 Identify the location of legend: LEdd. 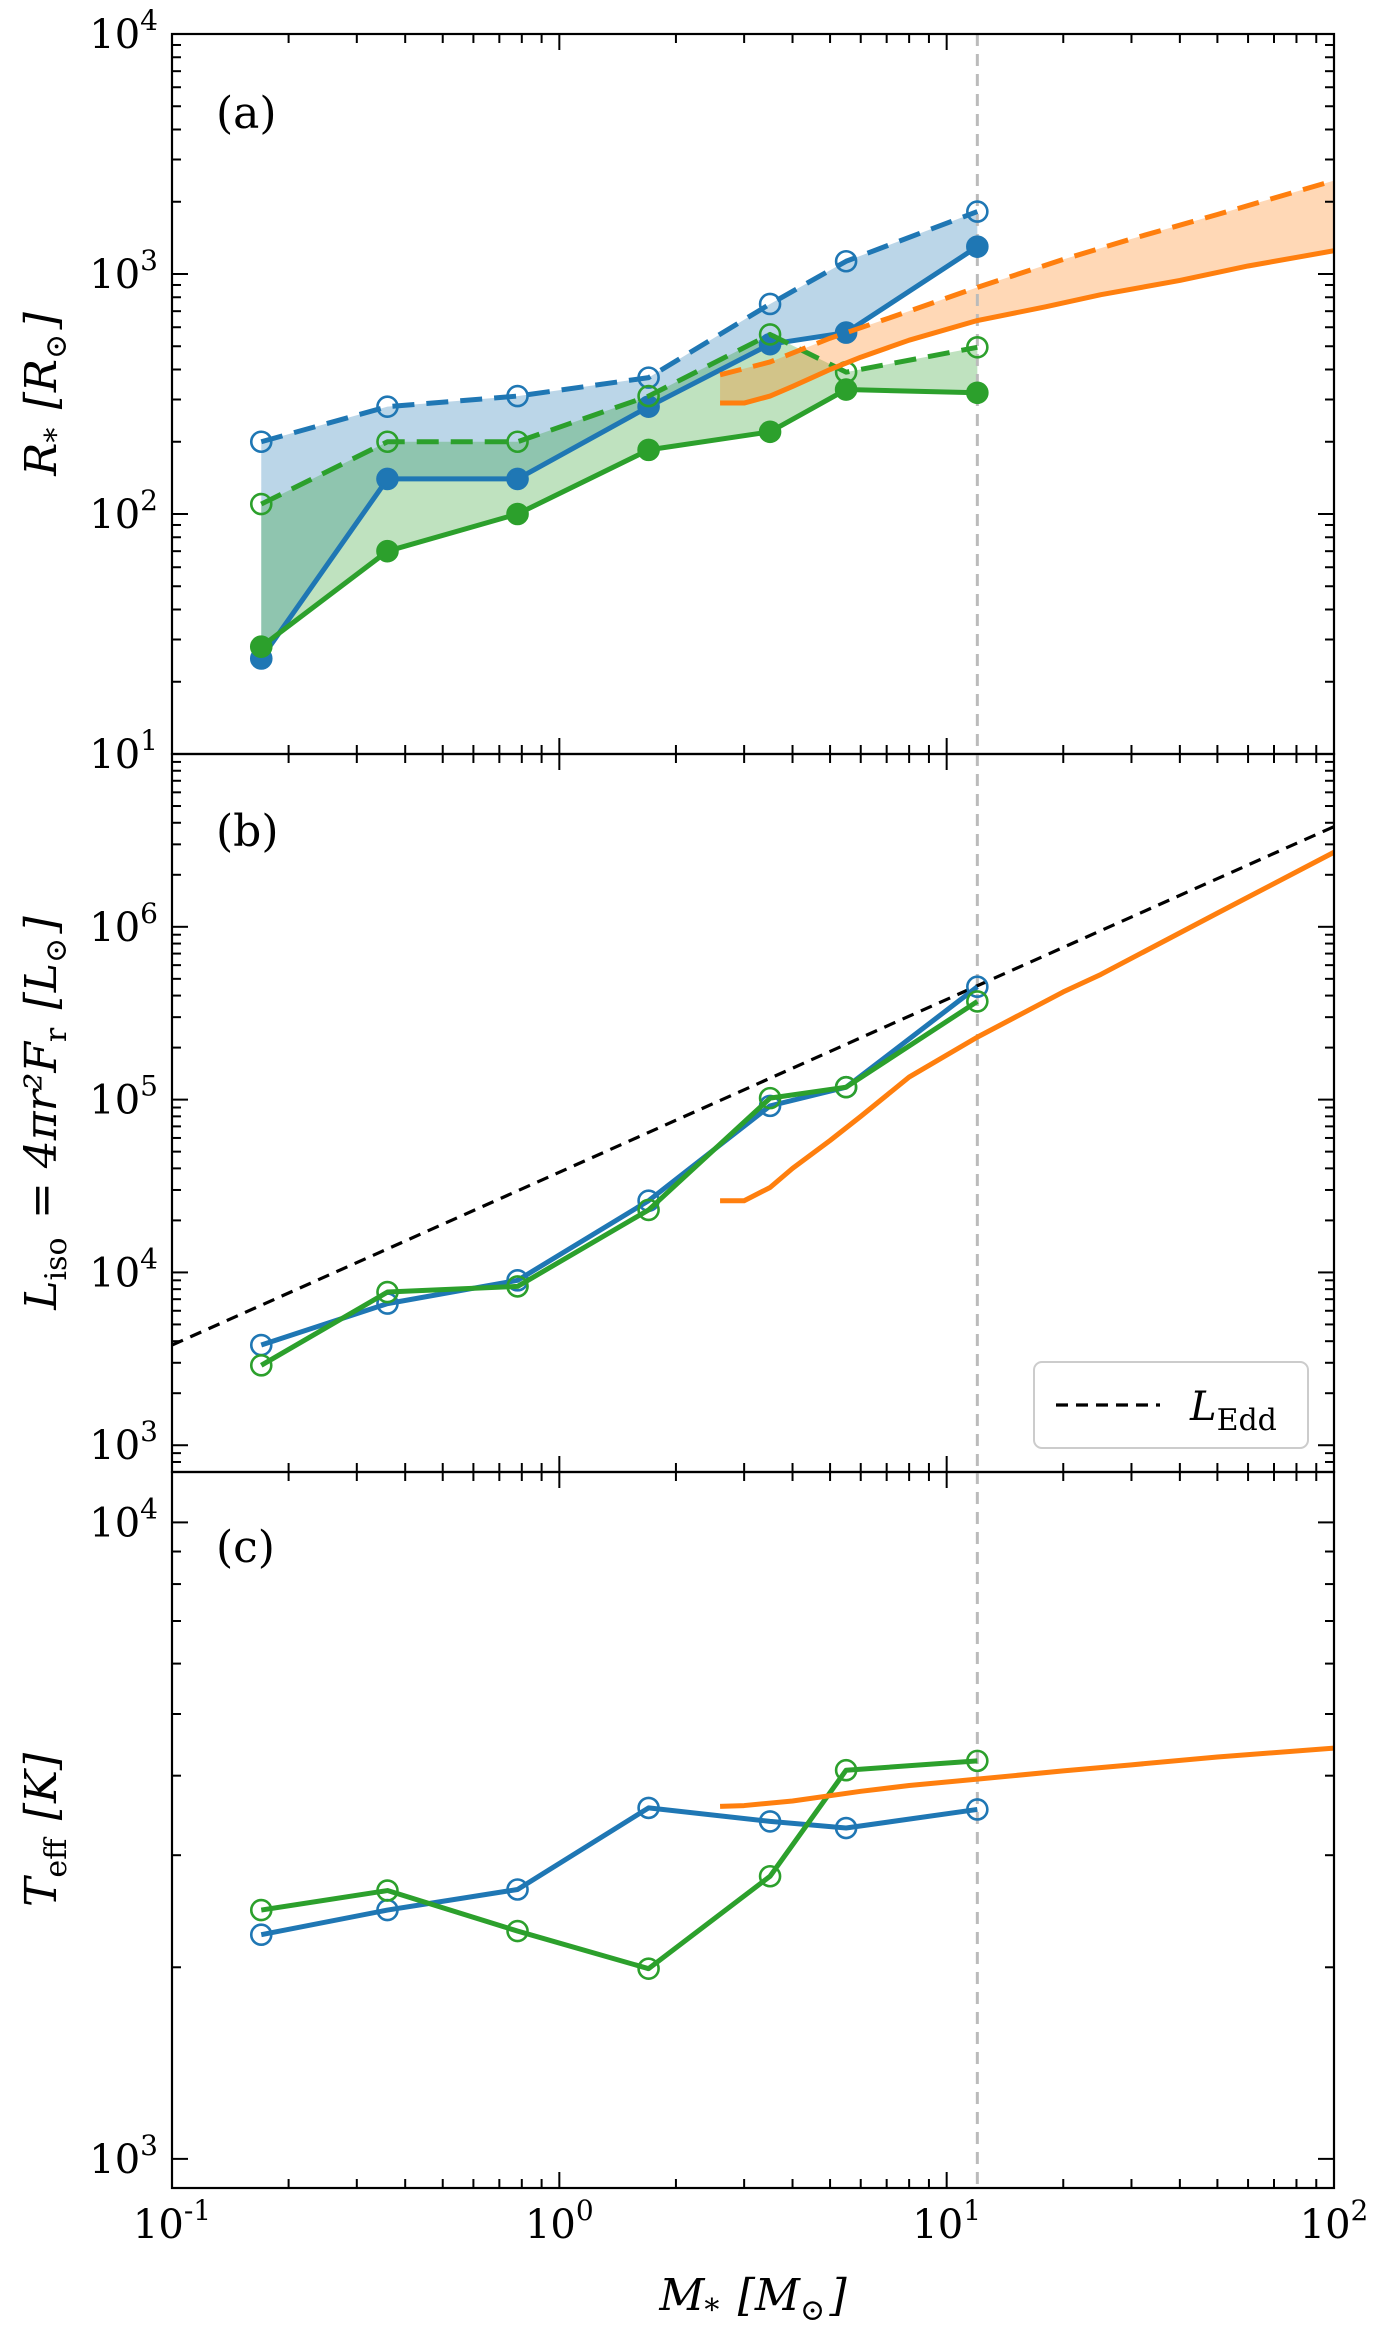
(1171, 1405).